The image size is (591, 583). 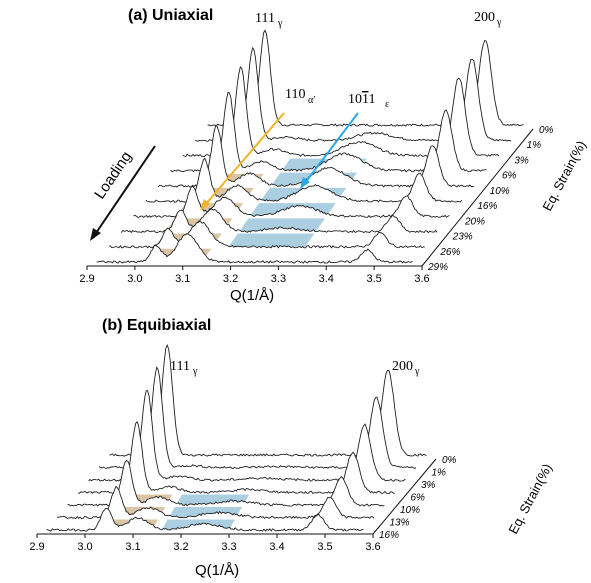 I want to click on peak-label-200-b: 200 γ, so click(x=406, y=368).